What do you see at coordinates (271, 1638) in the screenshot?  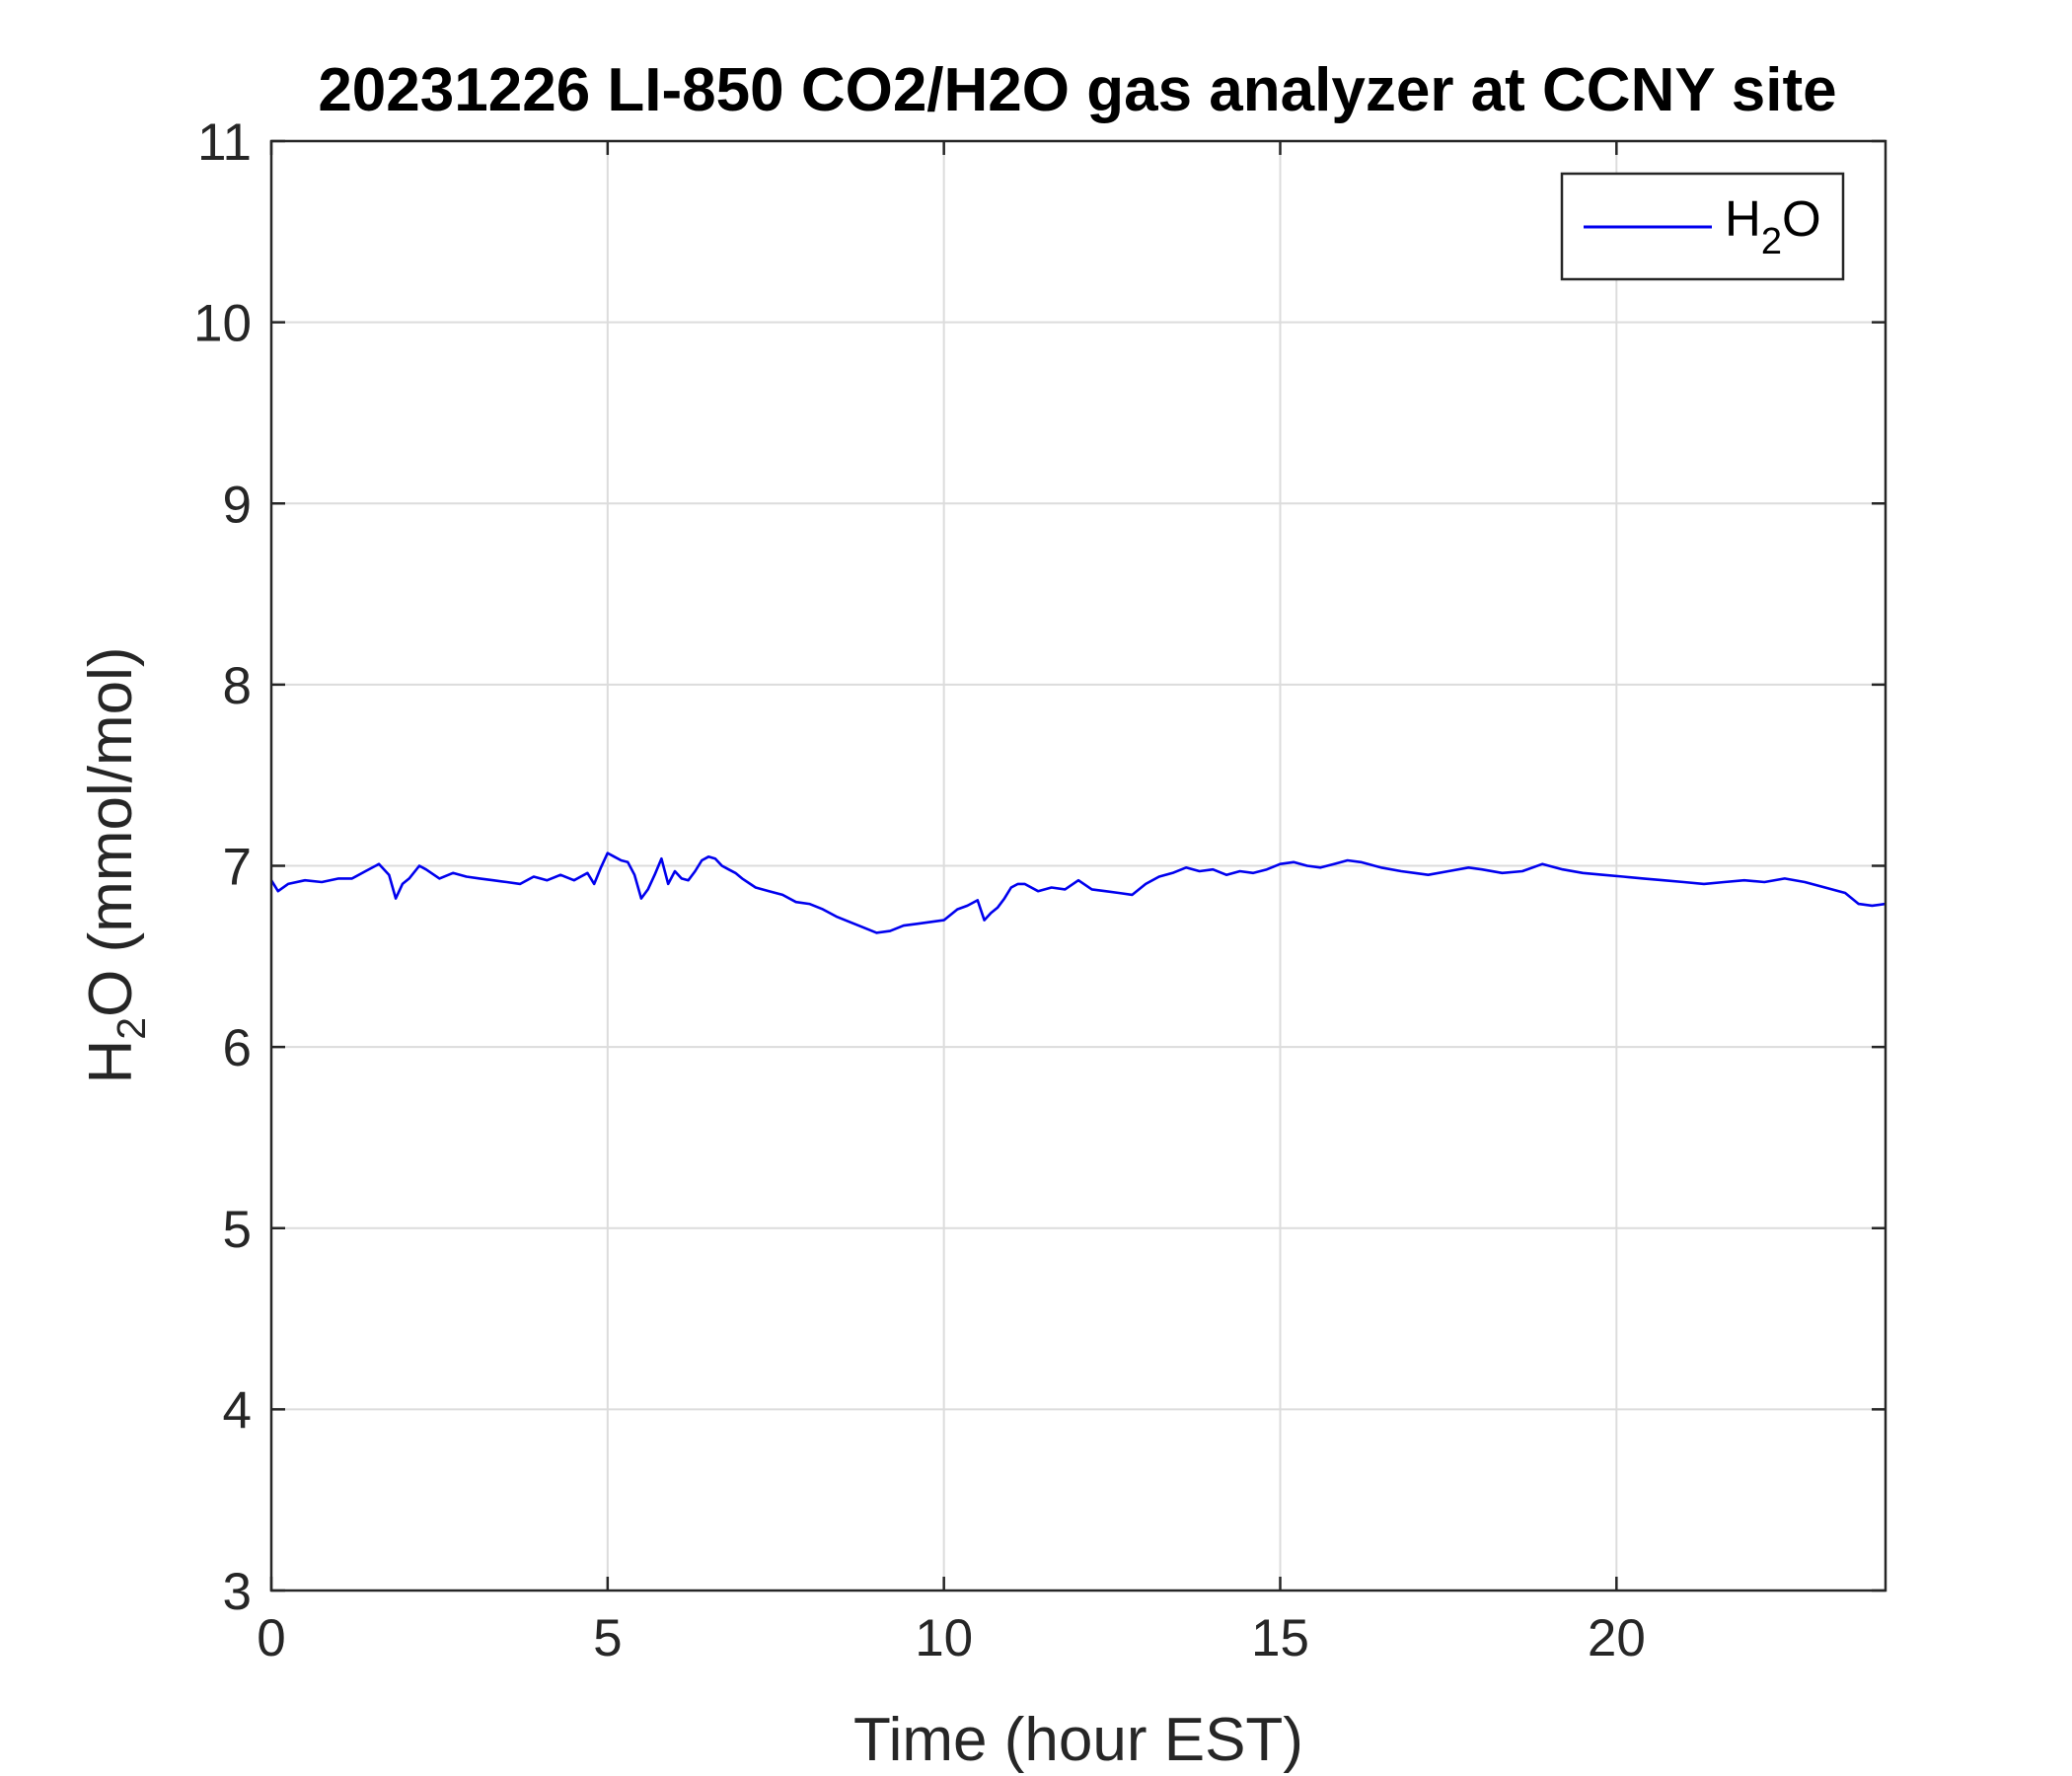 I see `x-tick-label: 0` at bounding box center [271, 1638].